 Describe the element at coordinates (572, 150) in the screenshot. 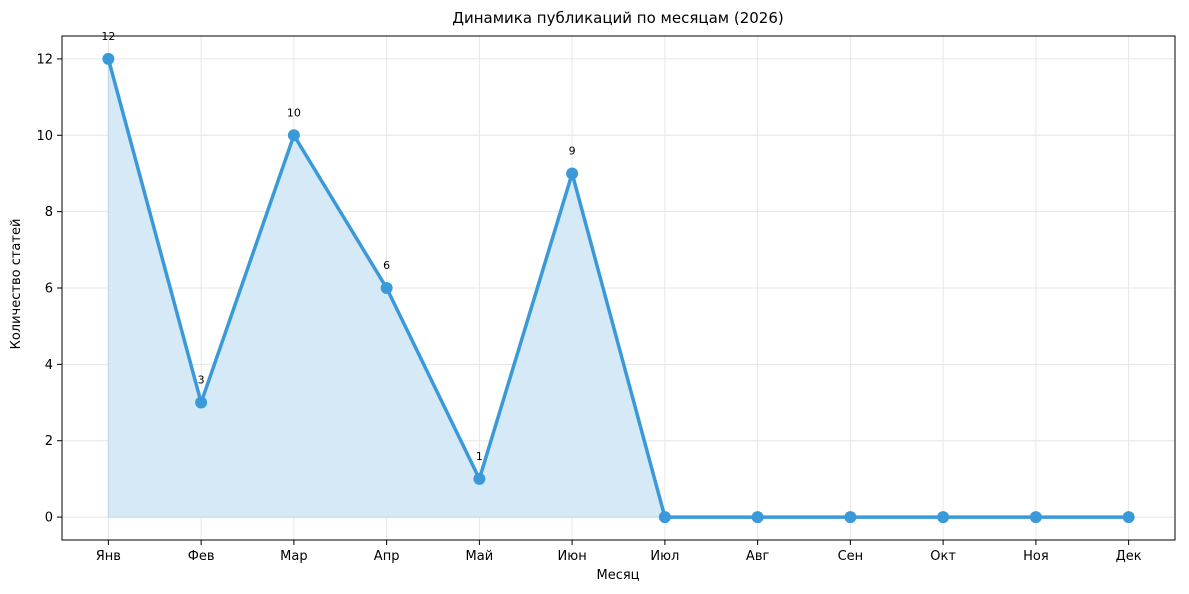

I see `data-label: 9` at that location.